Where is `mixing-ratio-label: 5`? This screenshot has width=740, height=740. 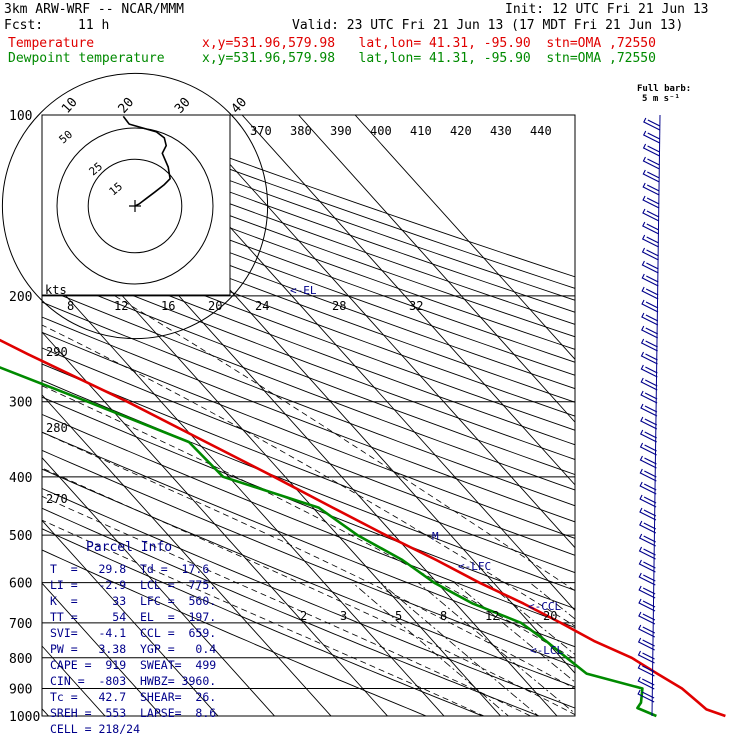
mixing-ratio-label: 5 is located at coordinates (398, 616).